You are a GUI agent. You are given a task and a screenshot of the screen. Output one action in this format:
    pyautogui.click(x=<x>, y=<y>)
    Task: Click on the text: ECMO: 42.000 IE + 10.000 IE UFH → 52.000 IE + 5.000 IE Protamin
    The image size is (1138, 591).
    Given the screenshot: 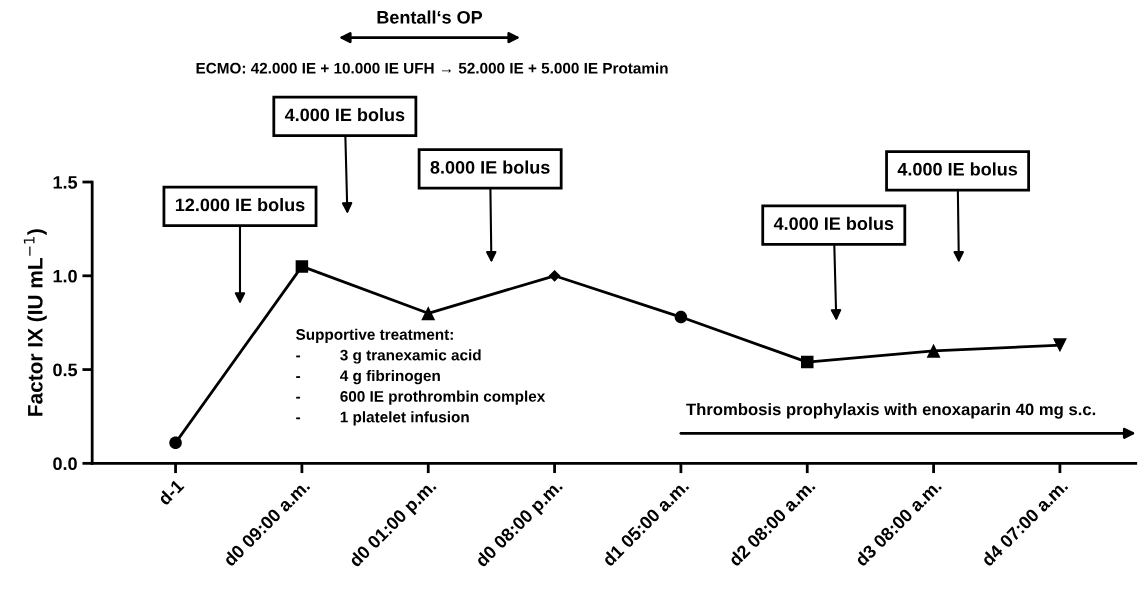 What is the action you would take?
    pyautogui.click(x=432, y=68)
    